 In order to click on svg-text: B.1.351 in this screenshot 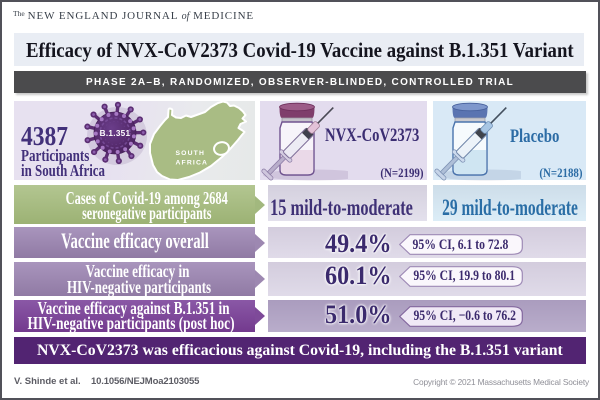, I will do `click(115, 133)`.